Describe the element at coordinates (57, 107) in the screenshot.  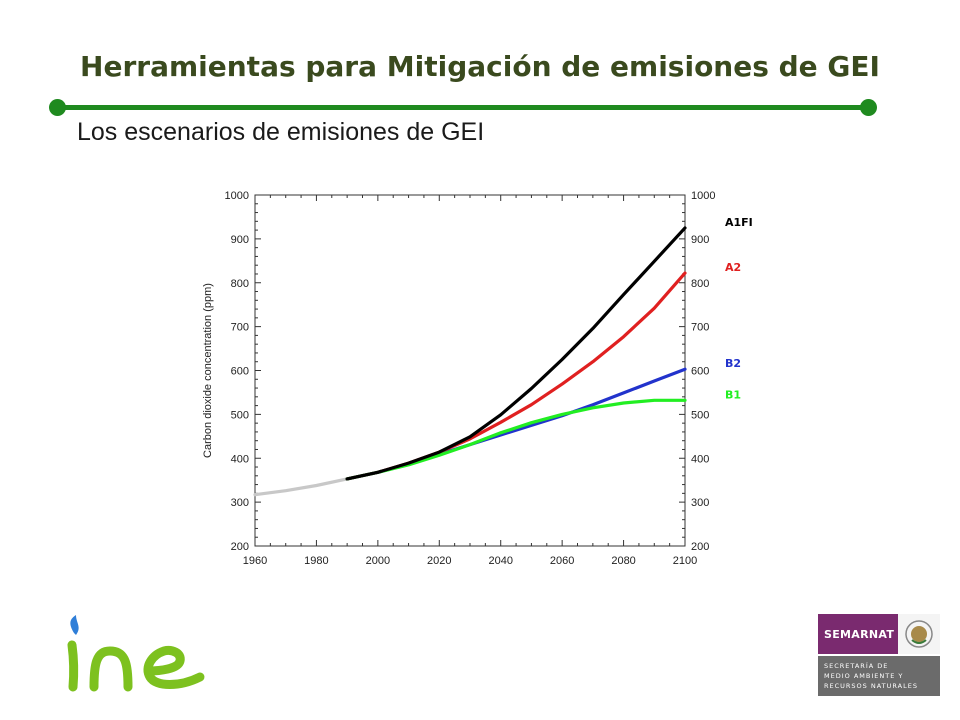
I see `underline-left-dot` at that location.